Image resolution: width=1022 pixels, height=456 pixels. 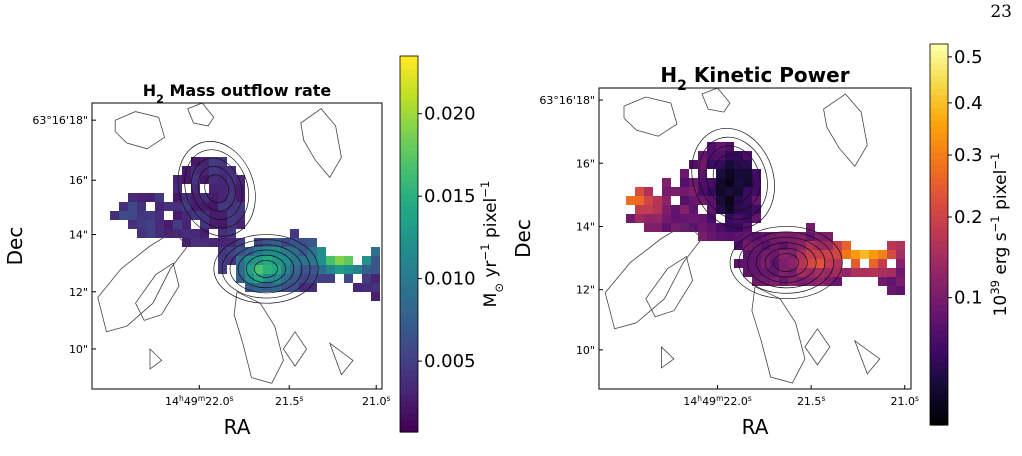 I want to click on x-tick-label: 14h49m22.0s, so click(x=199, y=401).